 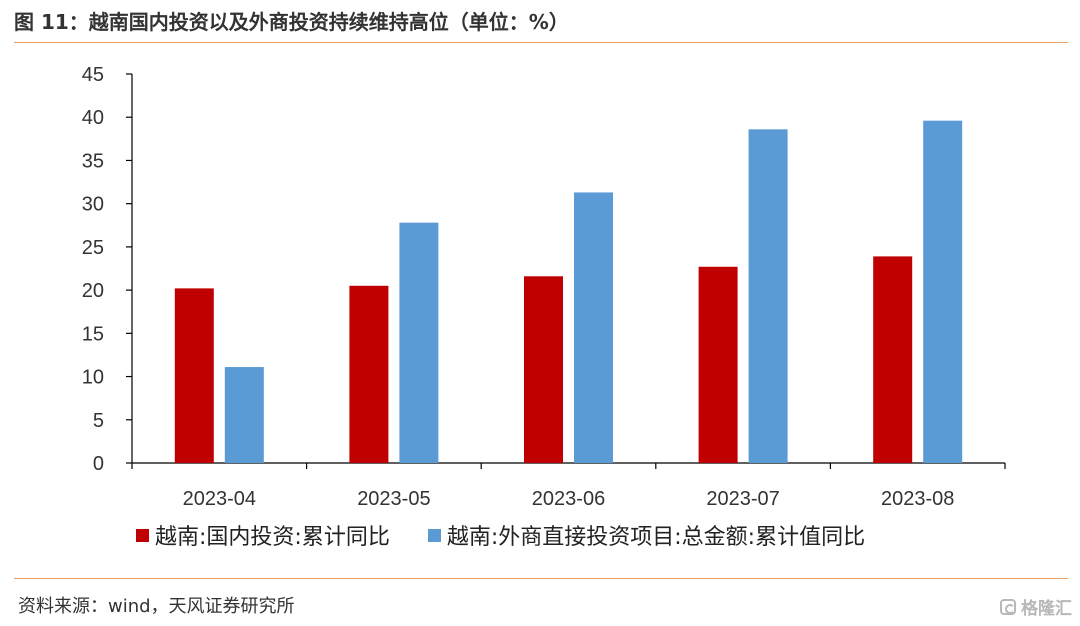 What do you see at coordinates (568, 499) in the screenshot?
I see `x-tick-label: 2023-06` at bounding box center [568, 499].